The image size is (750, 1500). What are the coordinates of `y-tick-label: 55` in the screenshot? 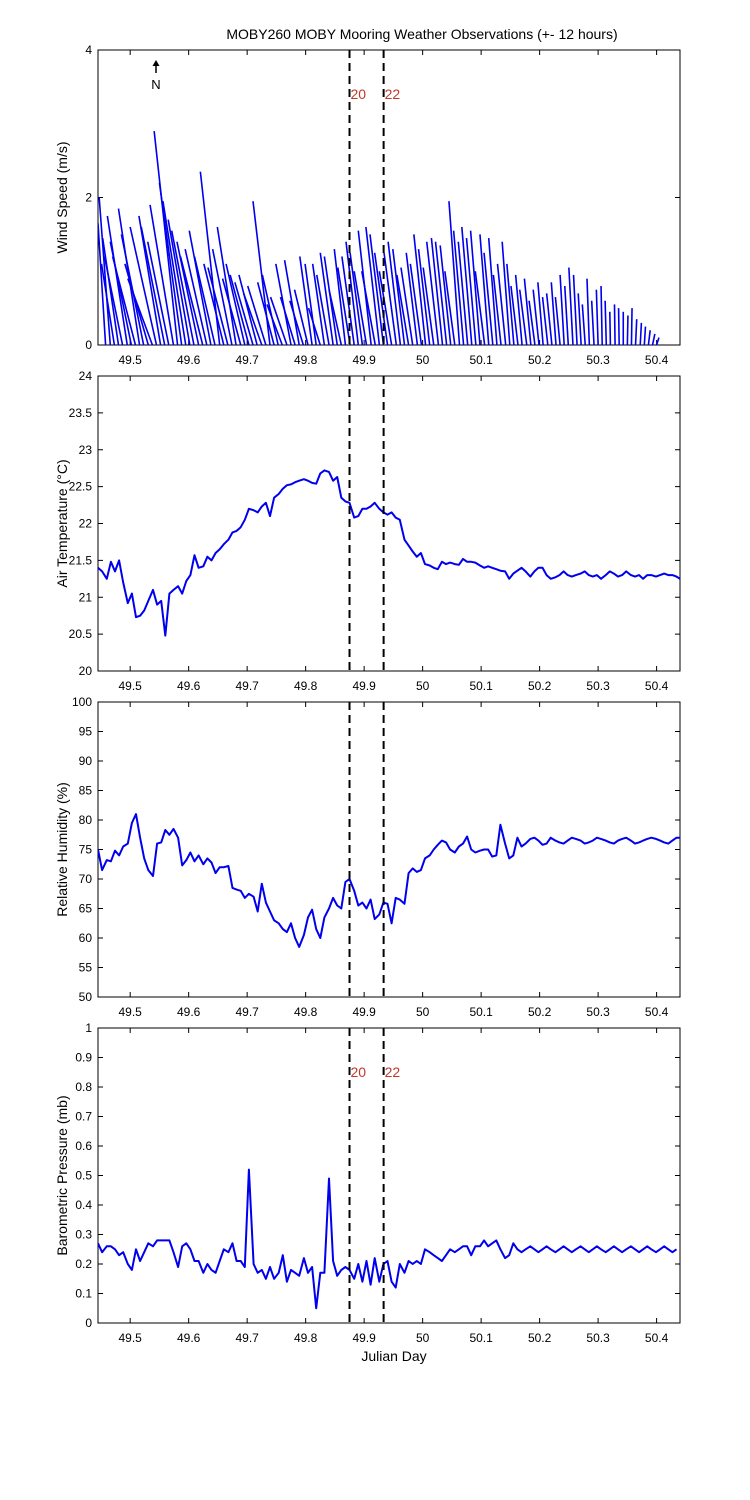 It's located at (86, 968).